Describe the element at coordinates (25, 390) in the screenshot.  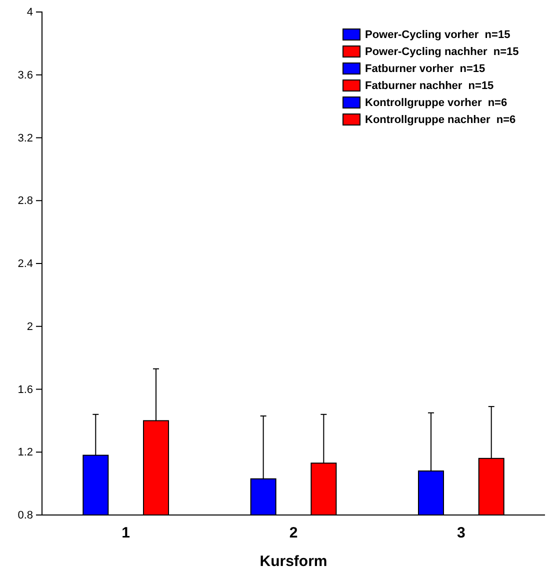
I see `y-tick-label: 1.6` at that location.